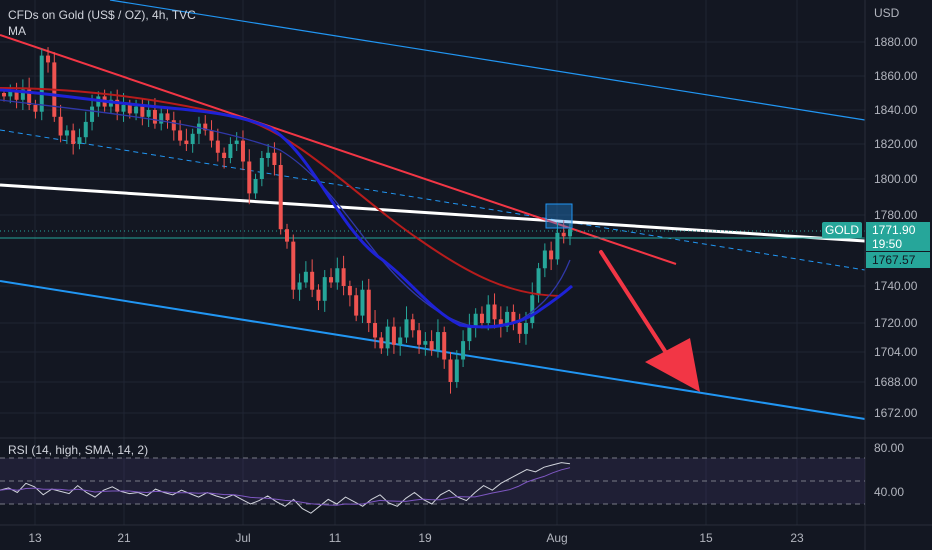 The image size is (932, 550). What do you see at coordinates (898, 244) in the screenshot?
I see `countdown-tag: 19:50` at bounding box center [898, 244].